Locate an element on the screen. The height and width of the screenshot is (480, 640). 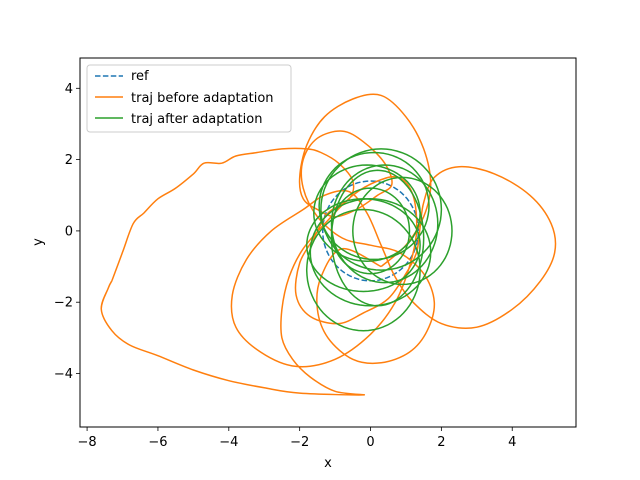
y-axis: −4 −2 0 2 4 is located at coordinates (67, 232).